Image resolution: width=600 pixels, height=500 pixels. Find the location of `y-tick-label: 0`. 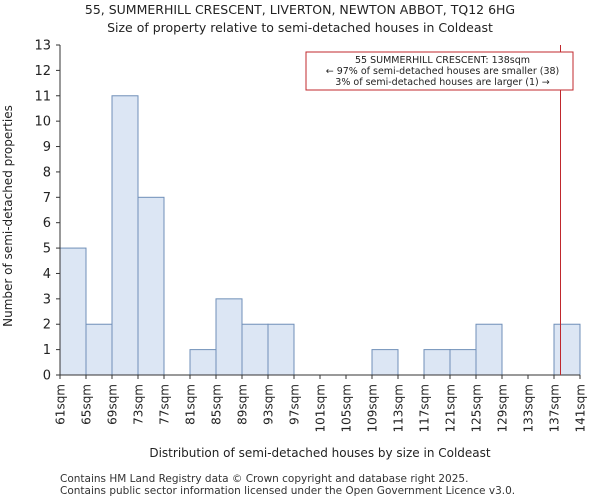

y-tick-label: 0 is located at coordinates (47, 376).